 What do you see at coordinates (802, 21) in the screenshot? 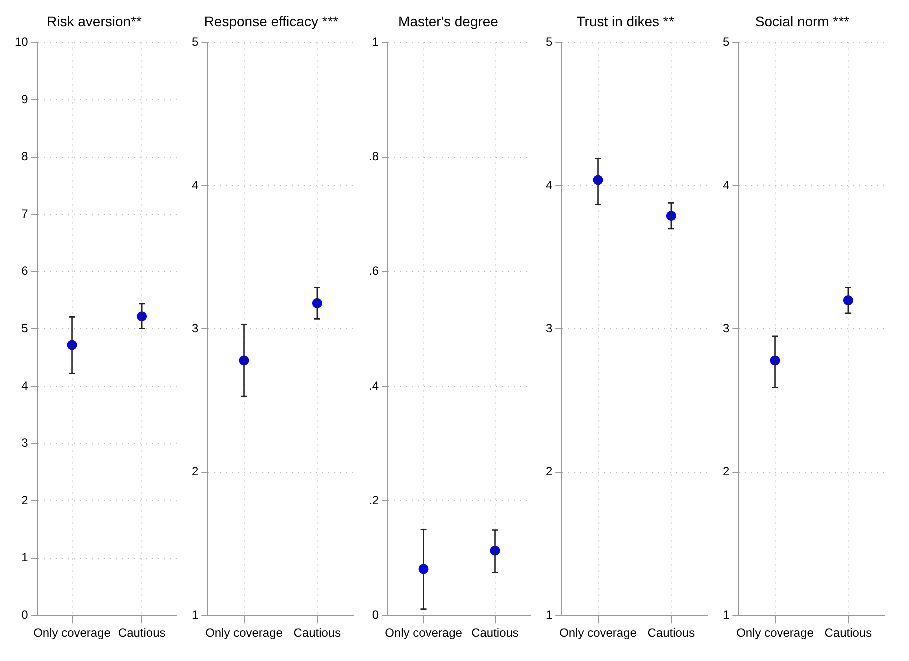
I see `chart-title: Social norm ***` at bounding box center [802, 21].